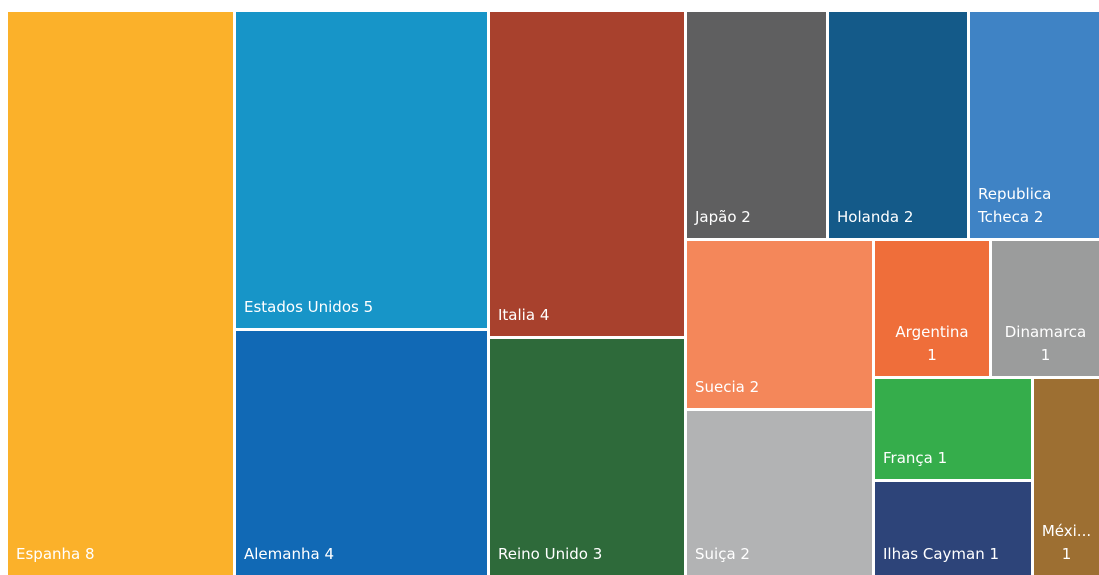  What do you see at coordinates (363, 554) in the screenshot?
I see `cell-label: Alemanha 4` at bounding box center [363, 554].